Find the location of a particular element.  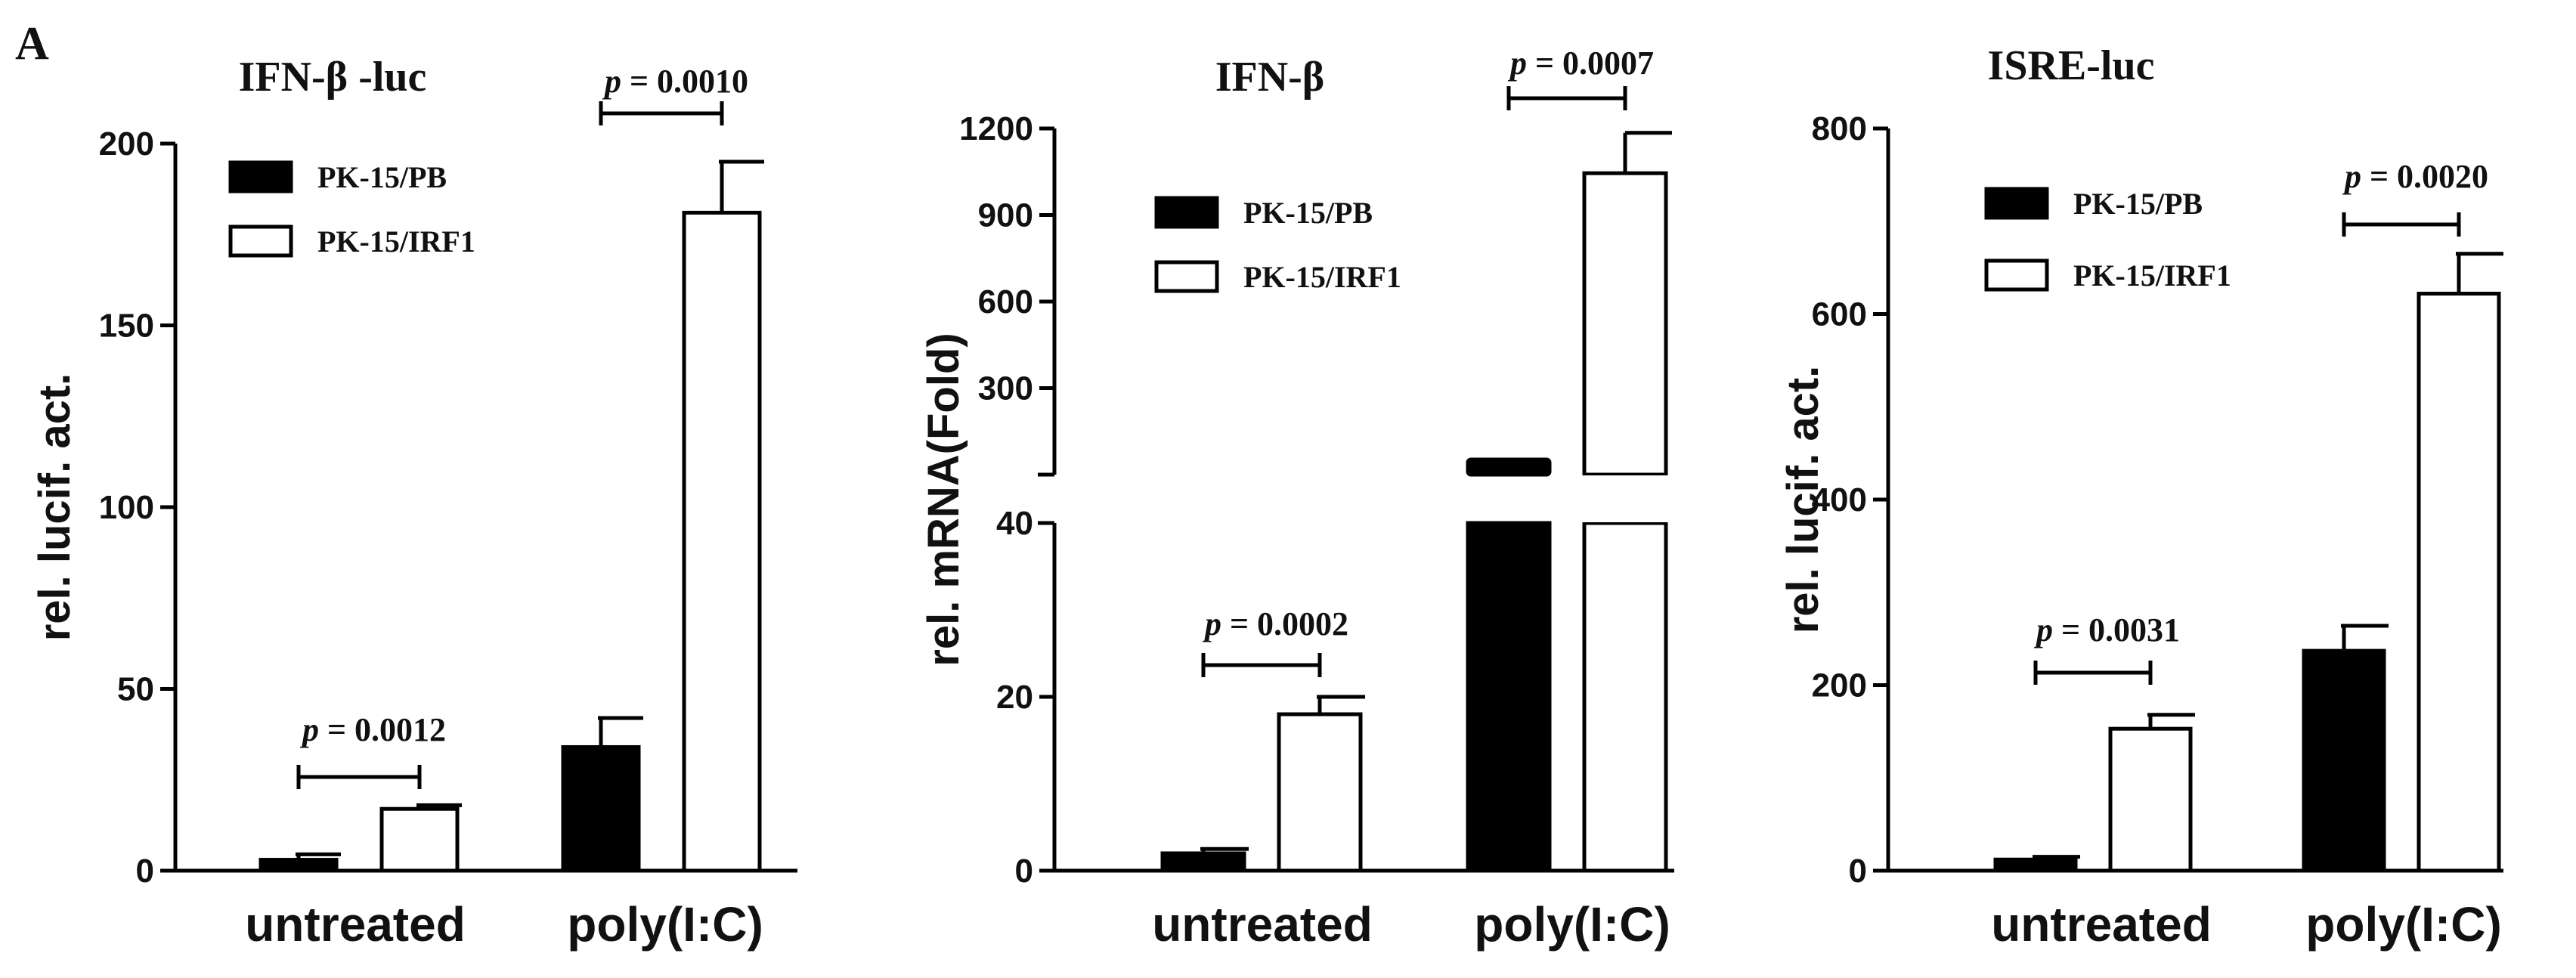

p-value-text: = 0.0007 is located at coordinates (1594, 64).